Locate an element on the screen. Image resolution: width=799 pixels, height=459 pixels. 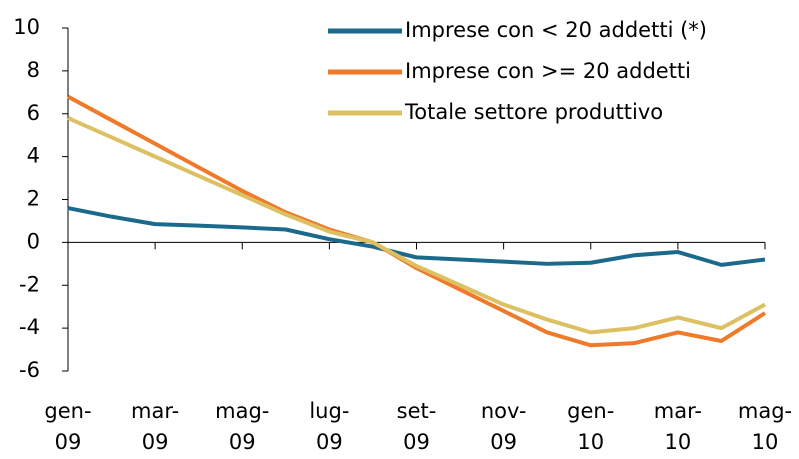
y-tick-label: 4 is located at coordinates (33, 156).